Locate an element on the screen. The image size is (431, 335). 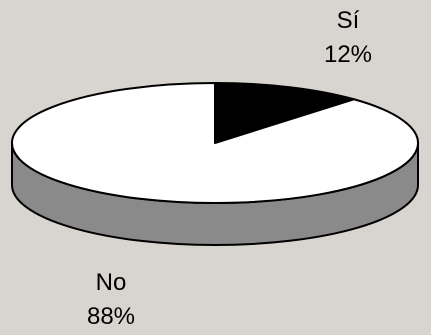
slice-label-si: Sí 12% is located at coordinates (348, 38).